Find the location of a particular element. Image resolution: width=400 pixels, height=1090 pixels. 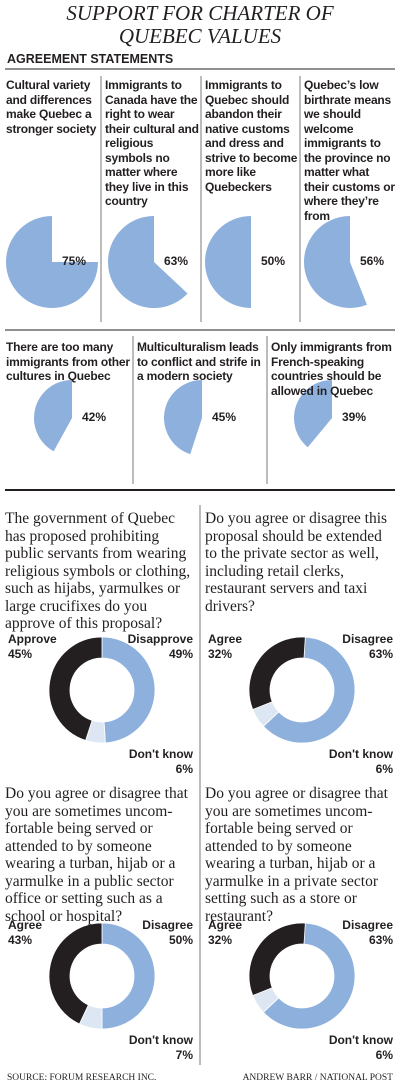

value-label: 49% is located at coordinates (180, 654).